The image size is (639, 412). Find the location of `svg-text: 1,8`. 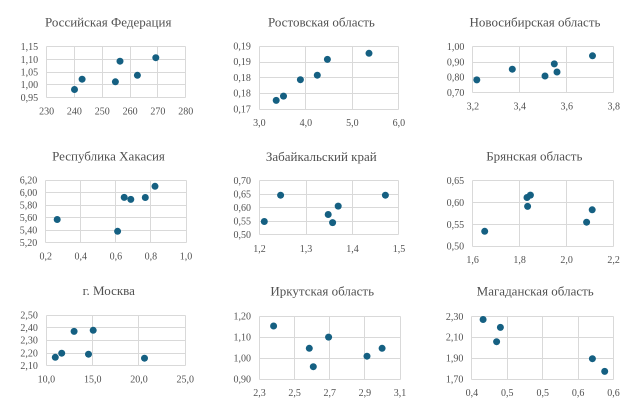

svg-text: 1,8 is located at coordinates (519, 260).